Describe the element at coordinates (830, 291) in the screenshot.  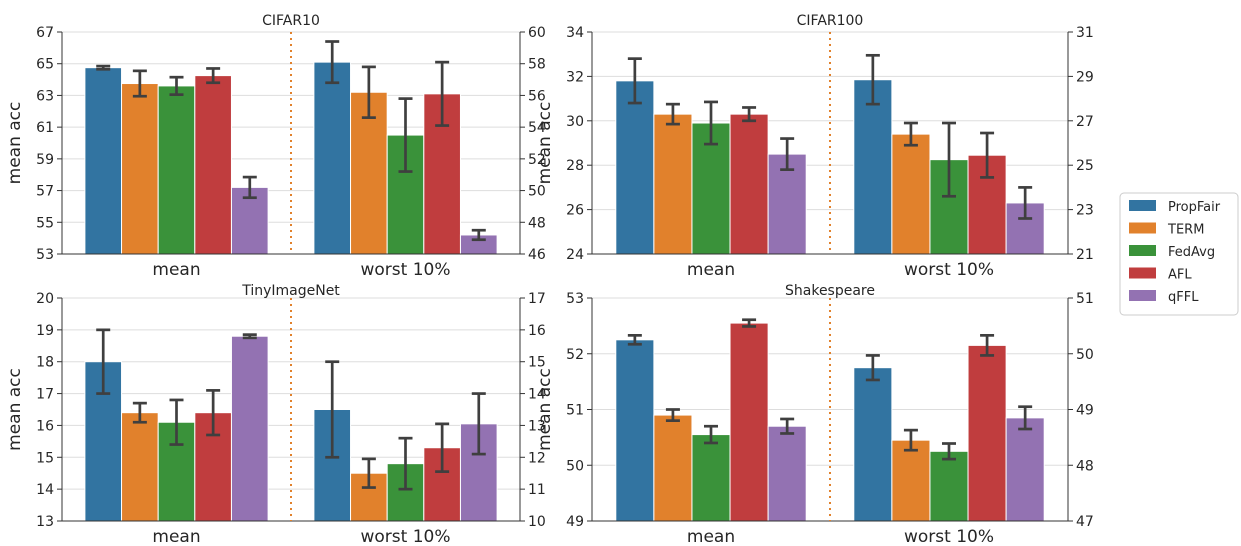
I see `chart-title: Shakespeare` at that location.